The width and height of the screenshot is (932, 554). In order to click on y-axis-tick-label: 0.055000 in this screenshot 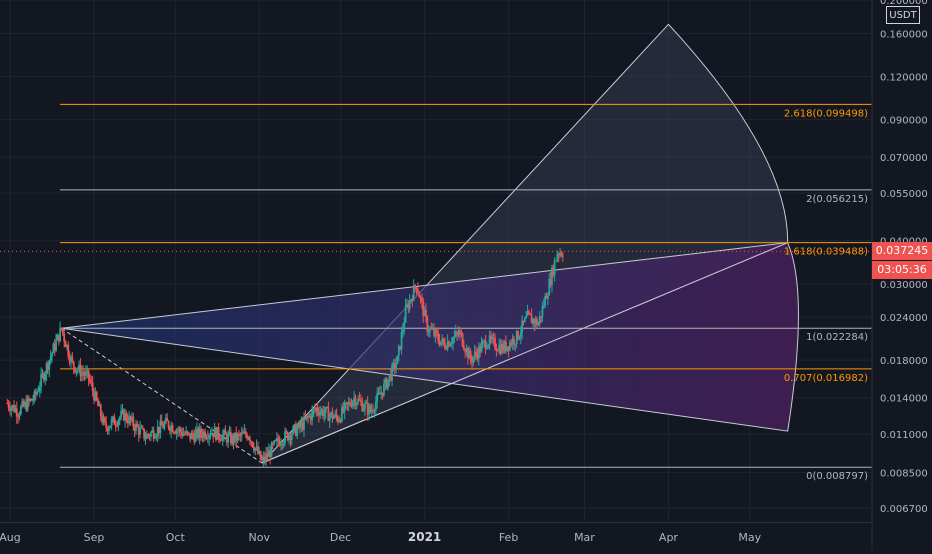, I will do `click(904, 194)`.